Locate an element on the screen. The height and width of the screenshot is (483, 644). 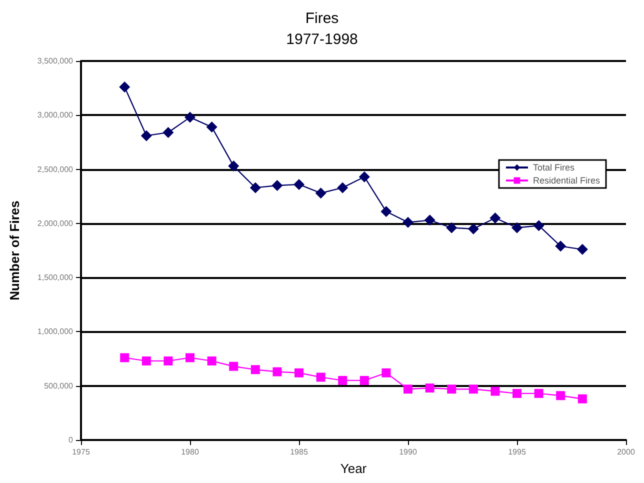
y-axis-title: Number of Fires is located at coordinates (14, 250).